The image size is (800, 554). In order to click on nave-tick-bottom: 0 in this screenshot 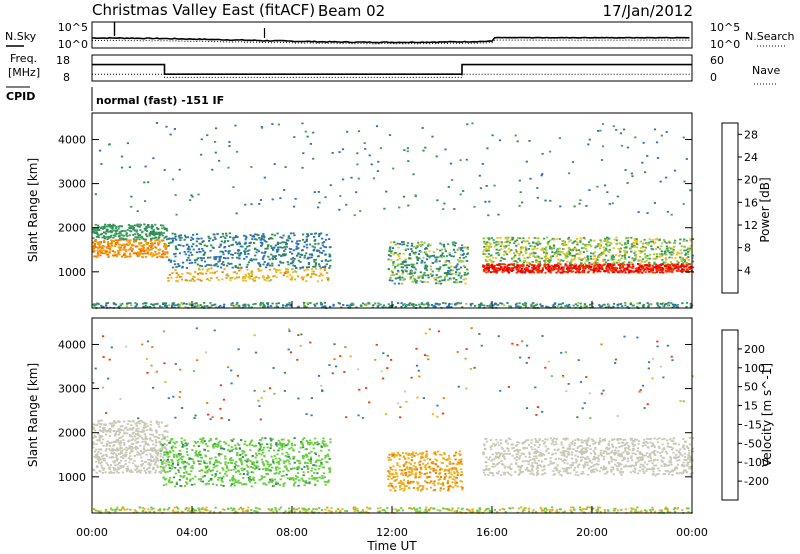, I will do `click(713, 77)`.